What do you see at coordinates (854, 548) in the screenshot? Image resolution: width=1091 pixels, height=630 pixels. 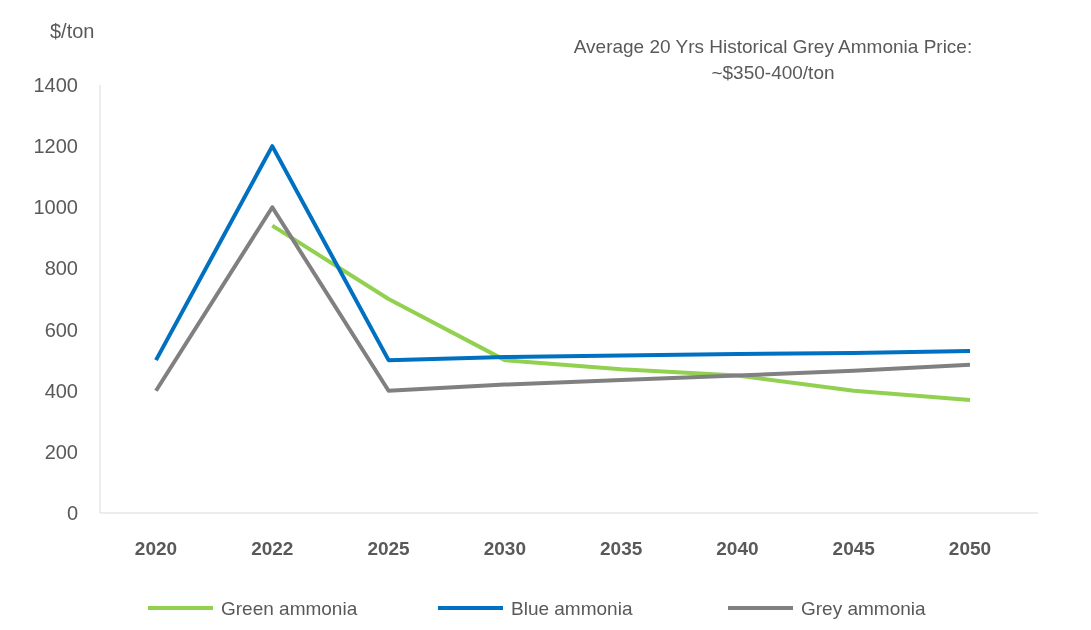 I see `x-tick-label: 2045` at bounding box center [854, 548].